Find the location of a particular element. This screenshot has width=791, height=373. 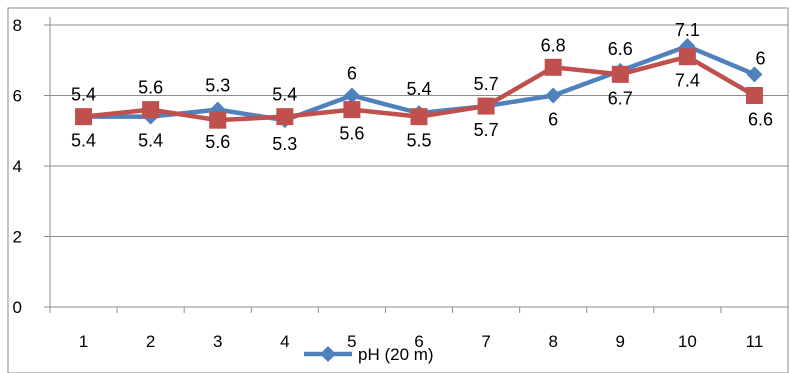

data-label: 5.5 is located at coordinates (418, 141).